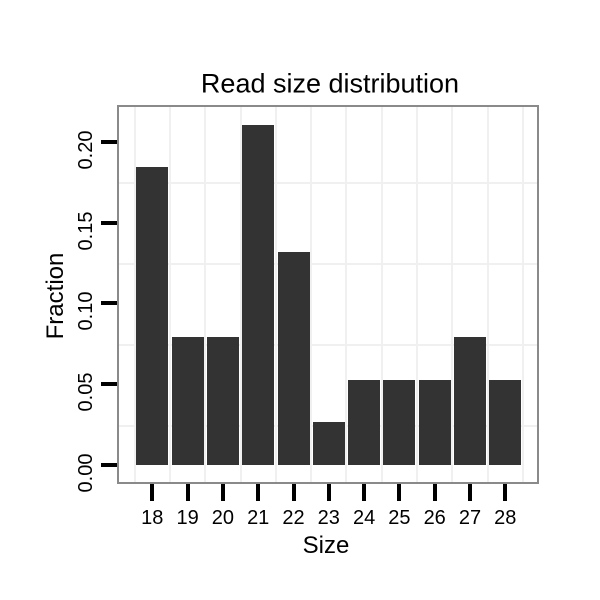  I want to click on x-tick-label-23: 23, so click(328, 518).